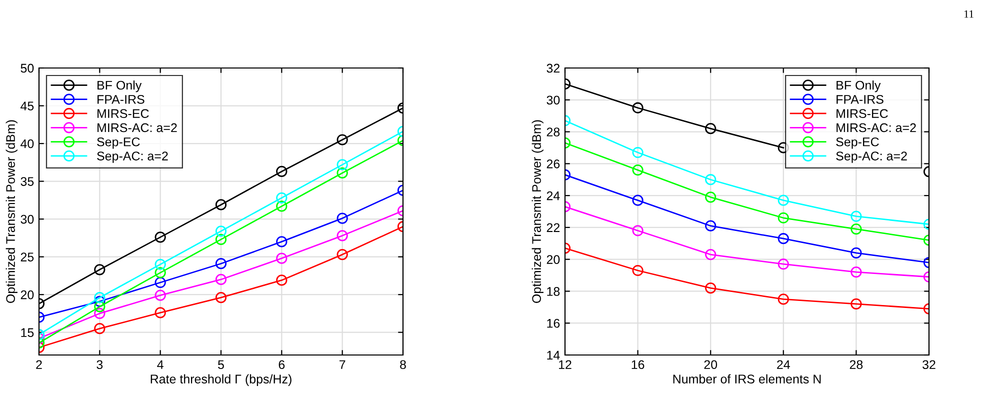  I want to click on y-tick-label: 15, so click(27, 332).